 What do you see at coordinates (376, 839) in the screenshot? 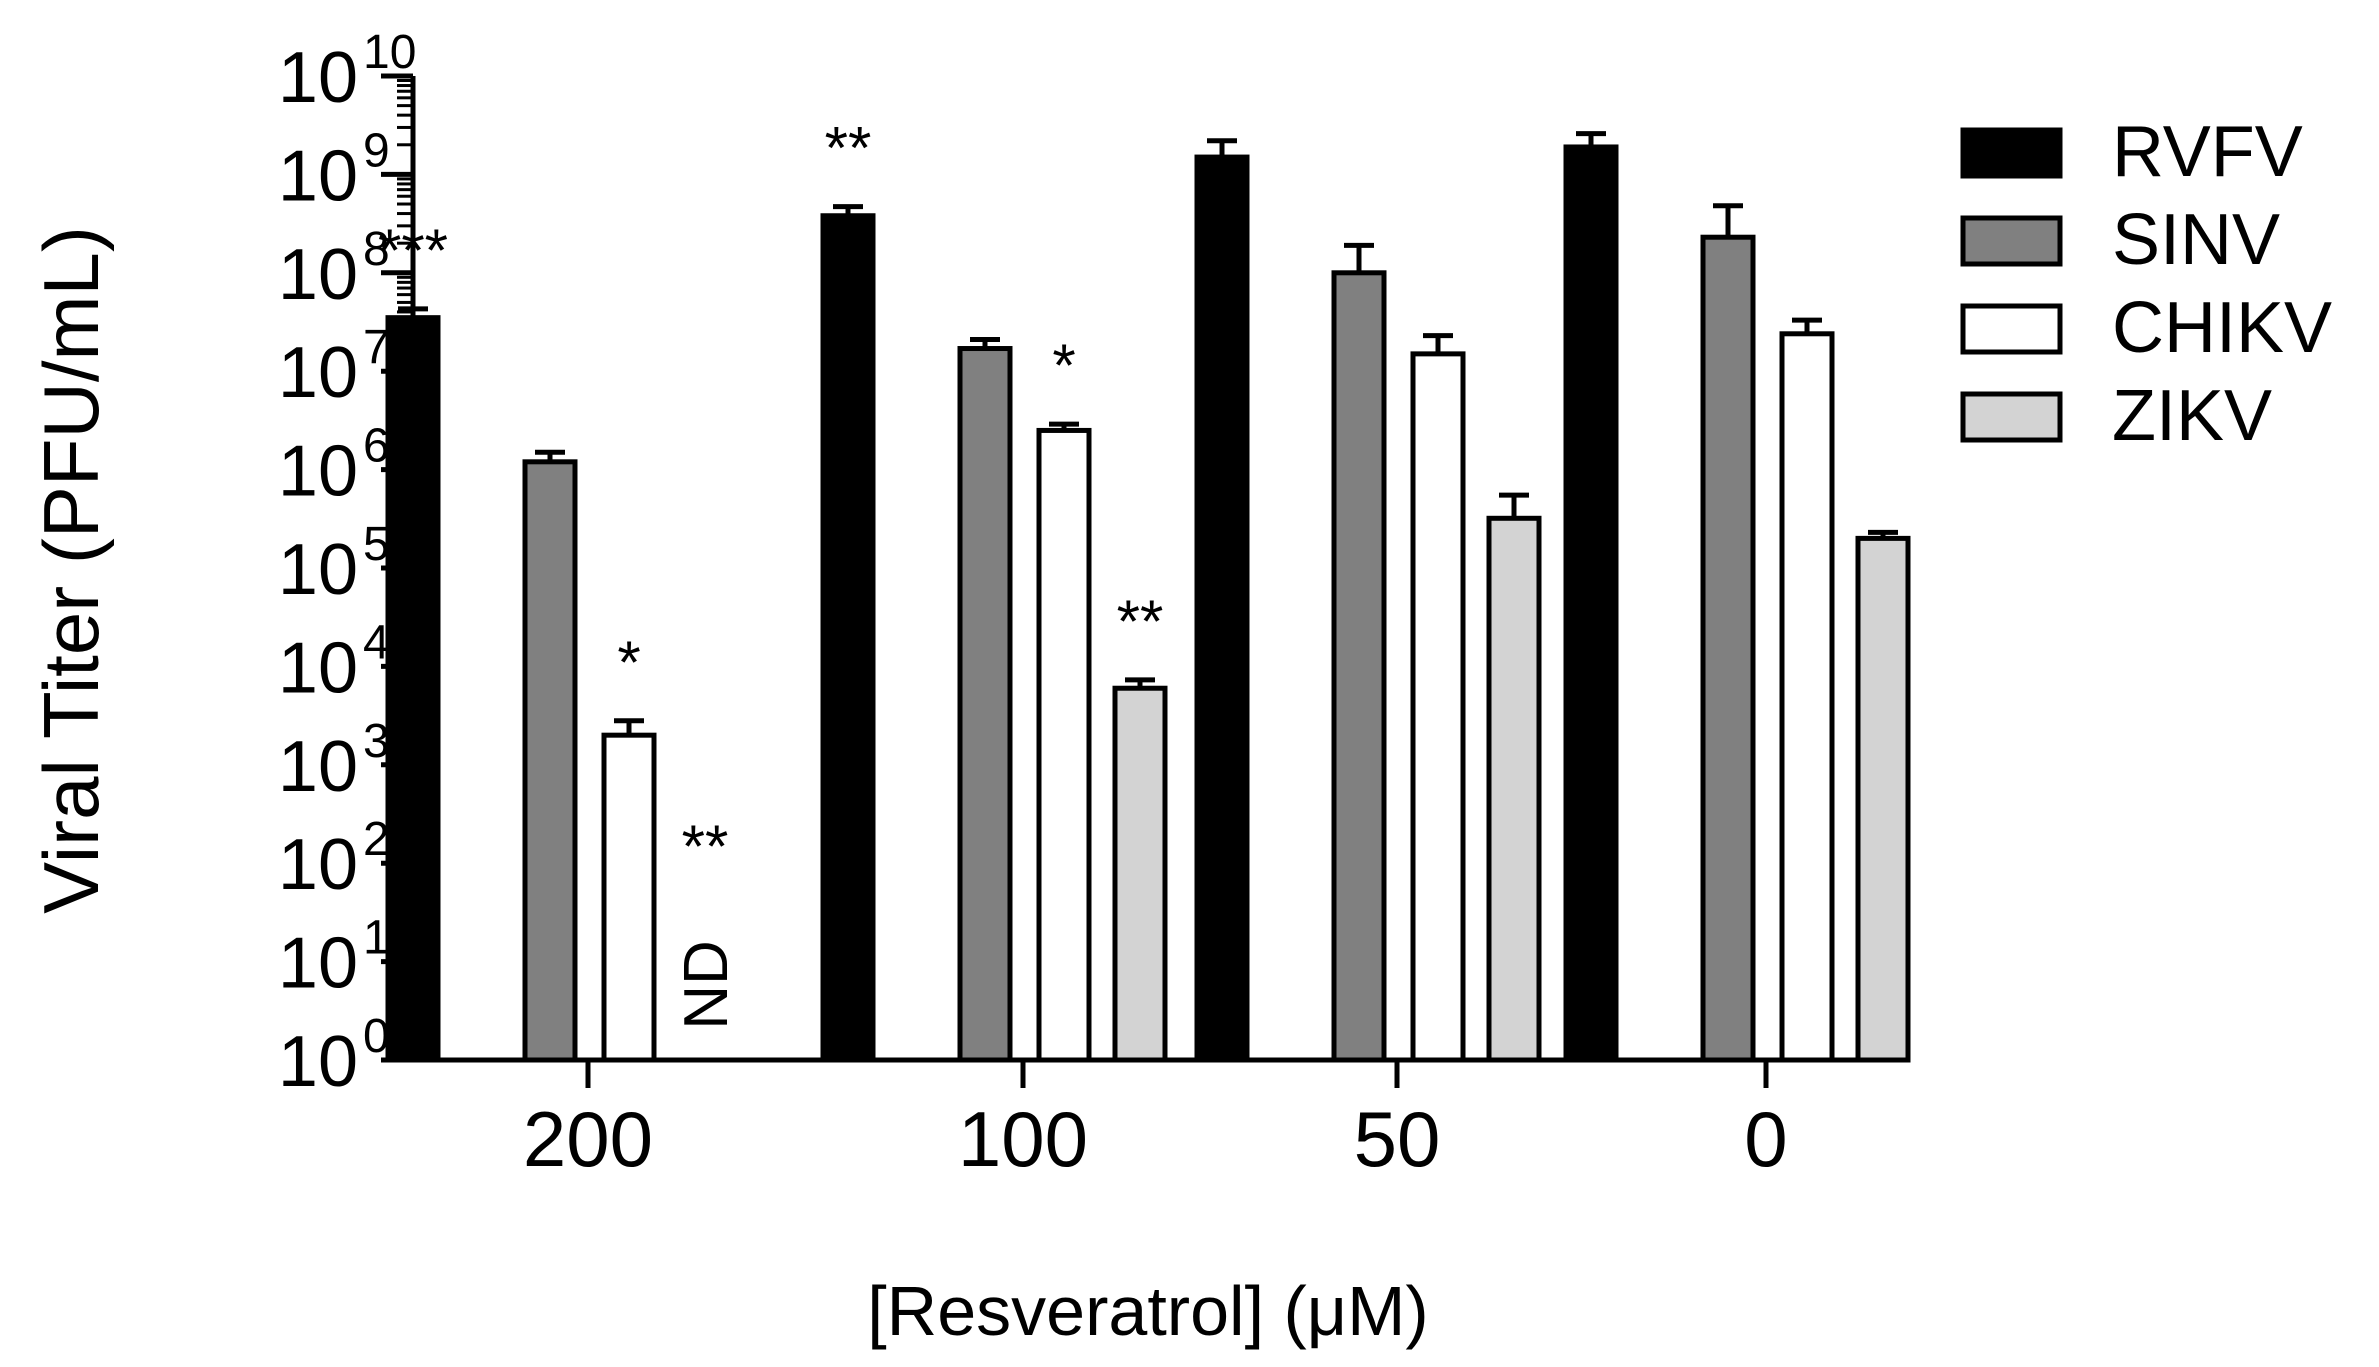
I see `y-tick-exponent: 2` at bounding box center [376, 839].